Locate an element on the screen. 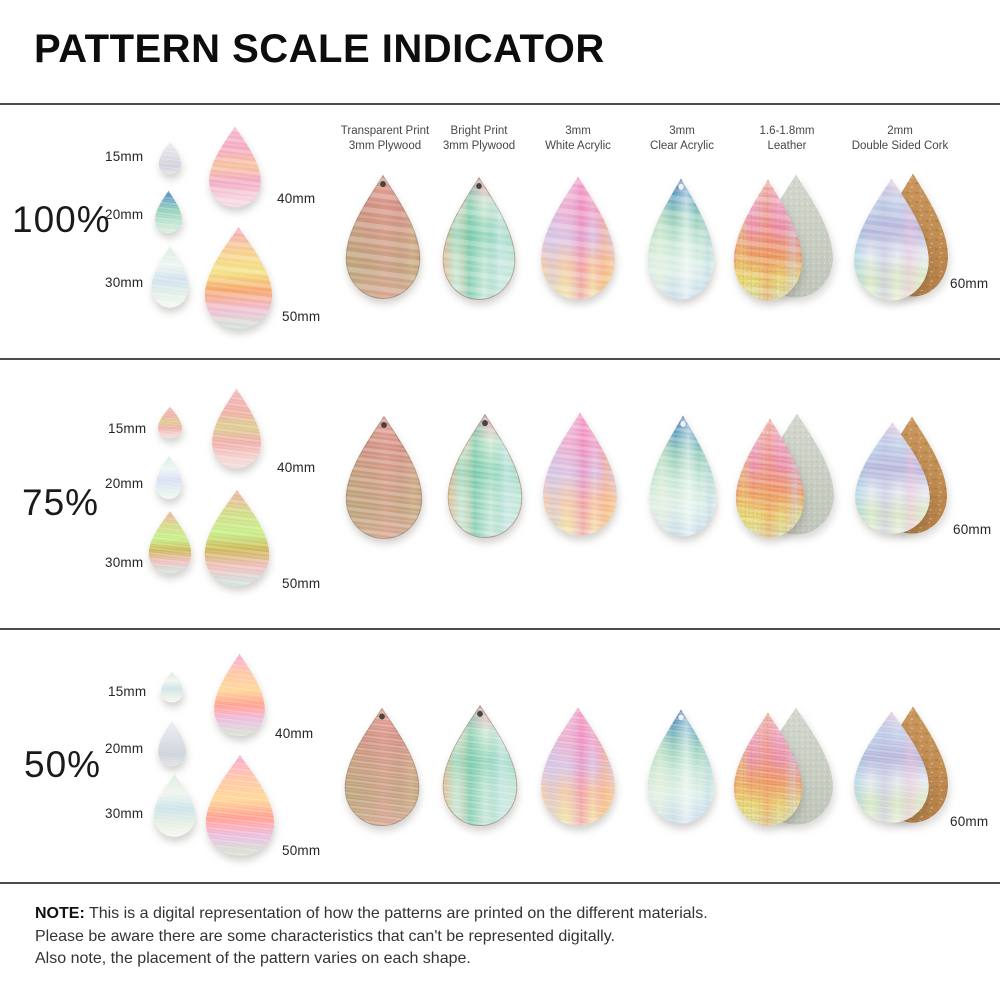 The height and width of the screenshot is (1000, 1000). size-sample-50-30mm is located at coordinates (174, 805).